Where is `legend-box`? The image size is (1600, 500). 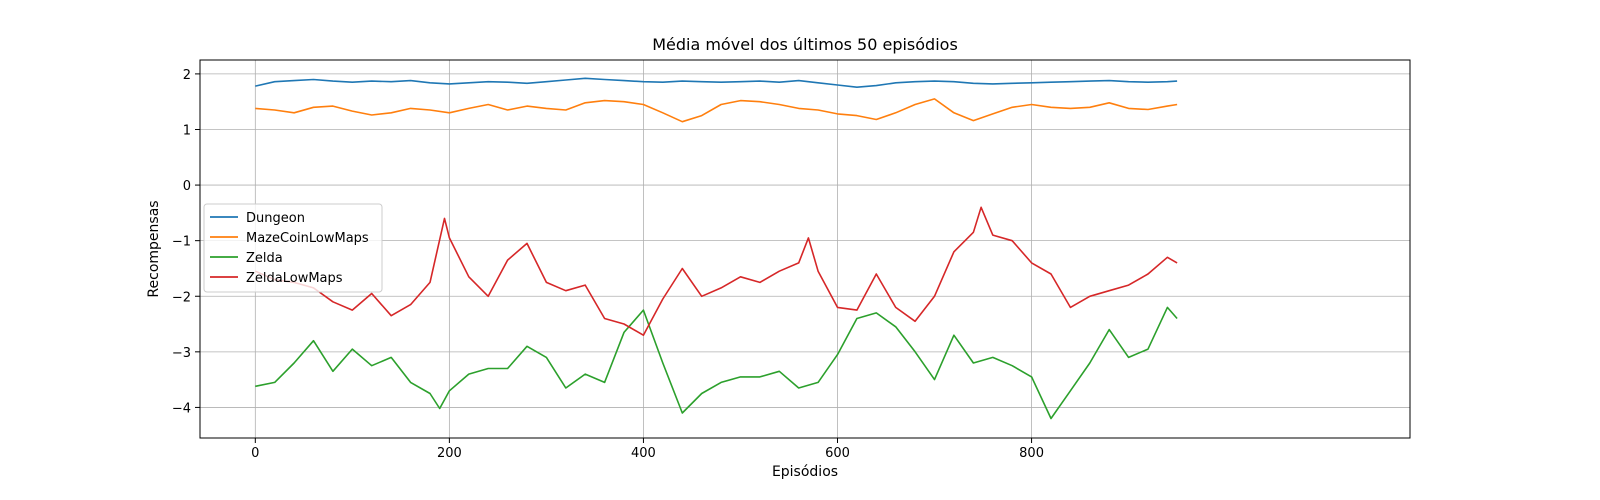 legend-box is located at coordinates (293, 248).